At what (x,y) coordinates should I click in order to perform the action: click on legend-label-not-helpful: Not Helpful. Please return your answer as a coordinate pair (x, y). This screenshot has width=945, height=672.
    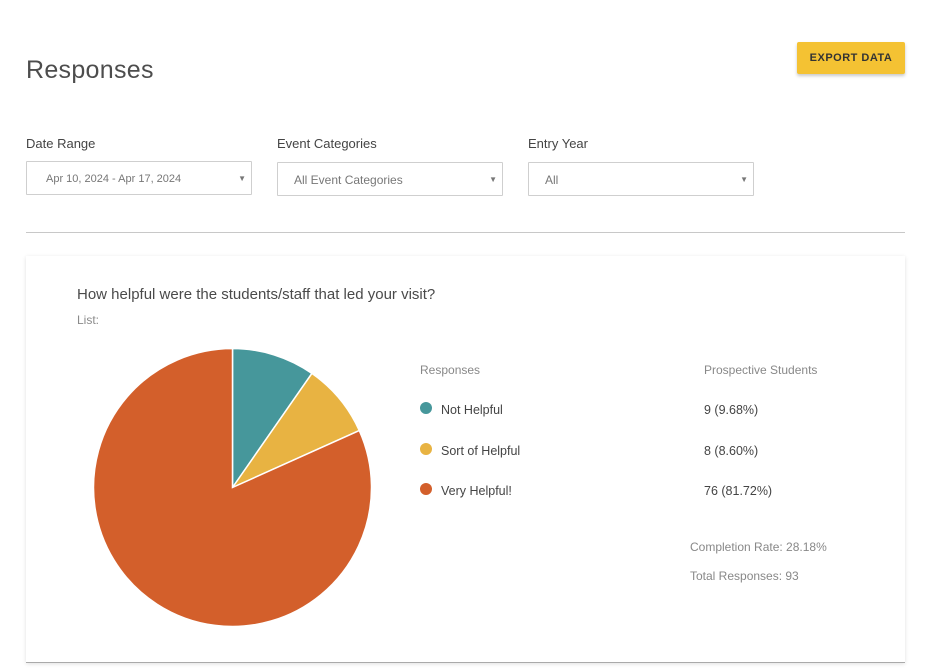
    Looking at the image, I should click on (472, 410).